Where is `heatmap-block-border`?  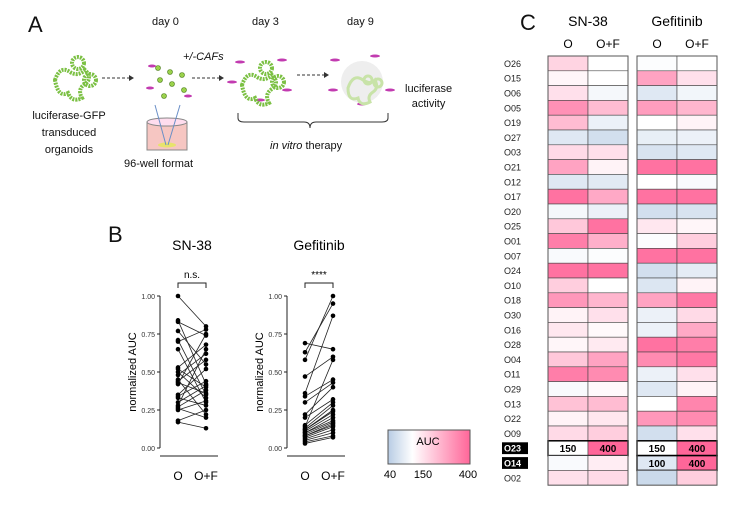 heatmap-block-border is located at coordinates (588, 270).